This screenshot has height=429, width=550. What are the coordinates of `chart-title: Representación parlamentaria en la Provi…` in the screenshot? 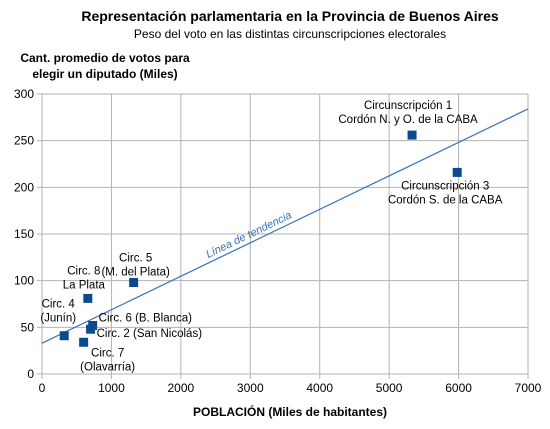 It's located at (290, 16).